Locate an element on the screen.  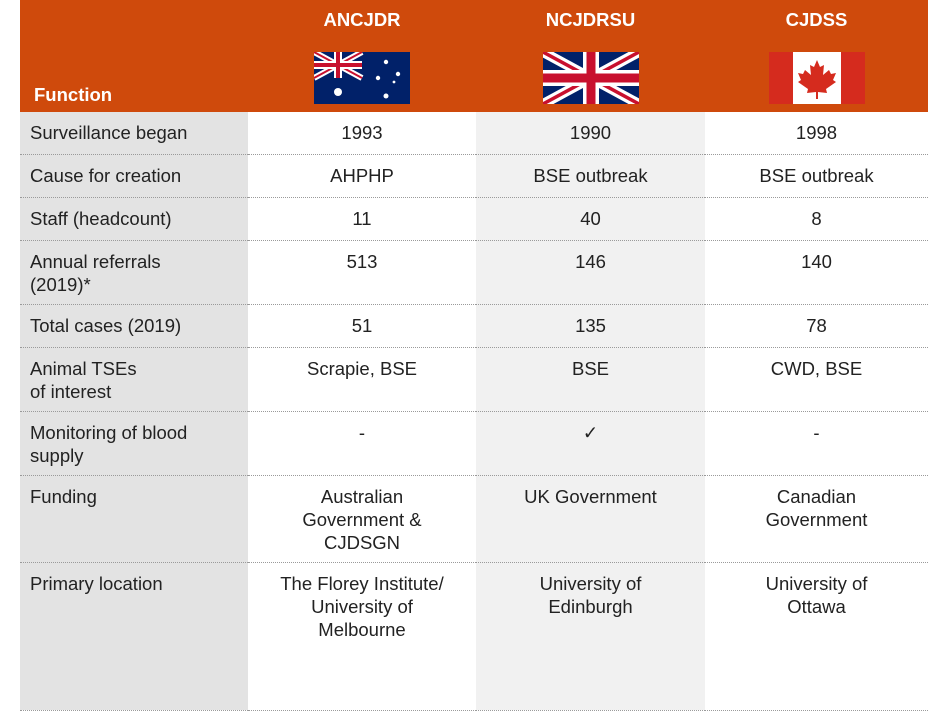
table-row: Total cases (2019) 51 135 78 is located at coordinates (474, 326).